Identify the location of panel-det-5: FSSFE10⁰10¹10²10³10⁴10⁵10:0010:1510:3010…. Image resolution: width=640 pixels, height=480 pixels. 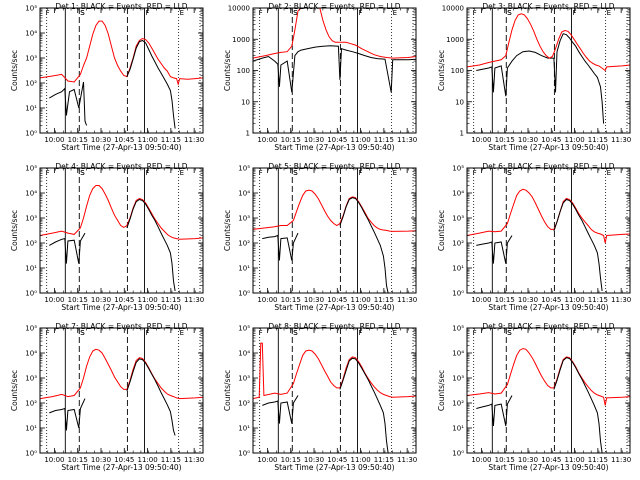
(320, 237).